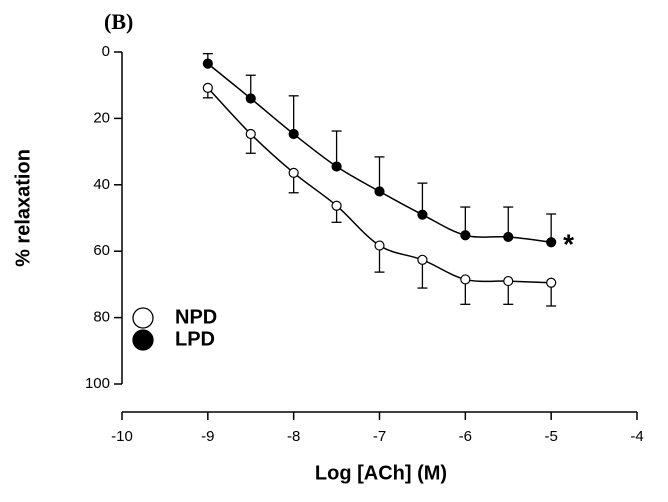 The image size is (668, 502). I want to click on x-tick-label: -7, so click(379, 436).